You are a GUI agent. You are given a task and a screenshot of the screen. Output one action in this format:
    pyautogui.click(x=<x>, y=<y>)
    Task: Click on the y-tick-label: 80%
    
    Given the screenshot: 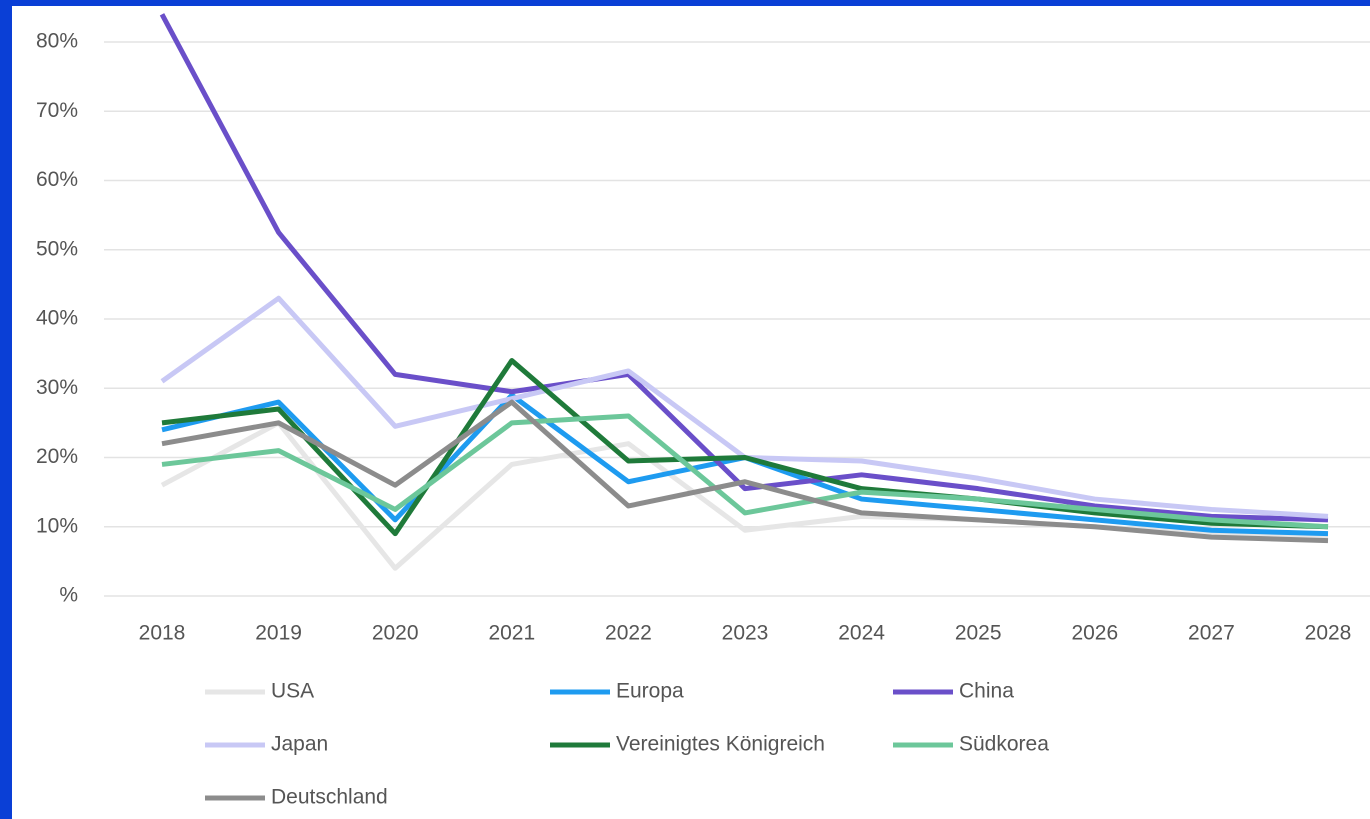 What is the action you would take?
    pyautogui.click(x=57, y=41)
    